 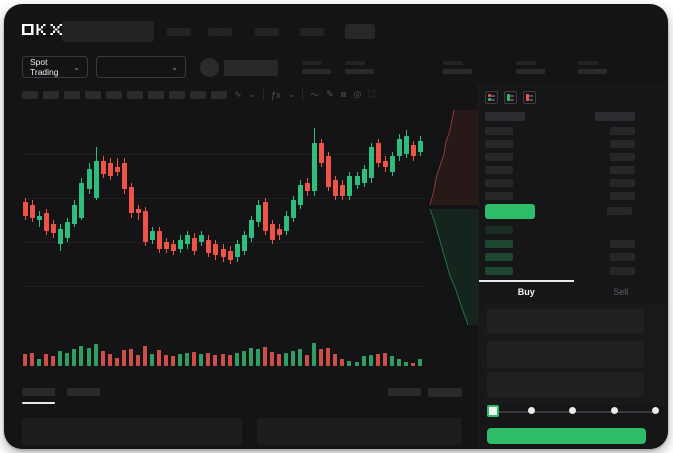 I want to click on icon-mark, so click(x=527, y=97).